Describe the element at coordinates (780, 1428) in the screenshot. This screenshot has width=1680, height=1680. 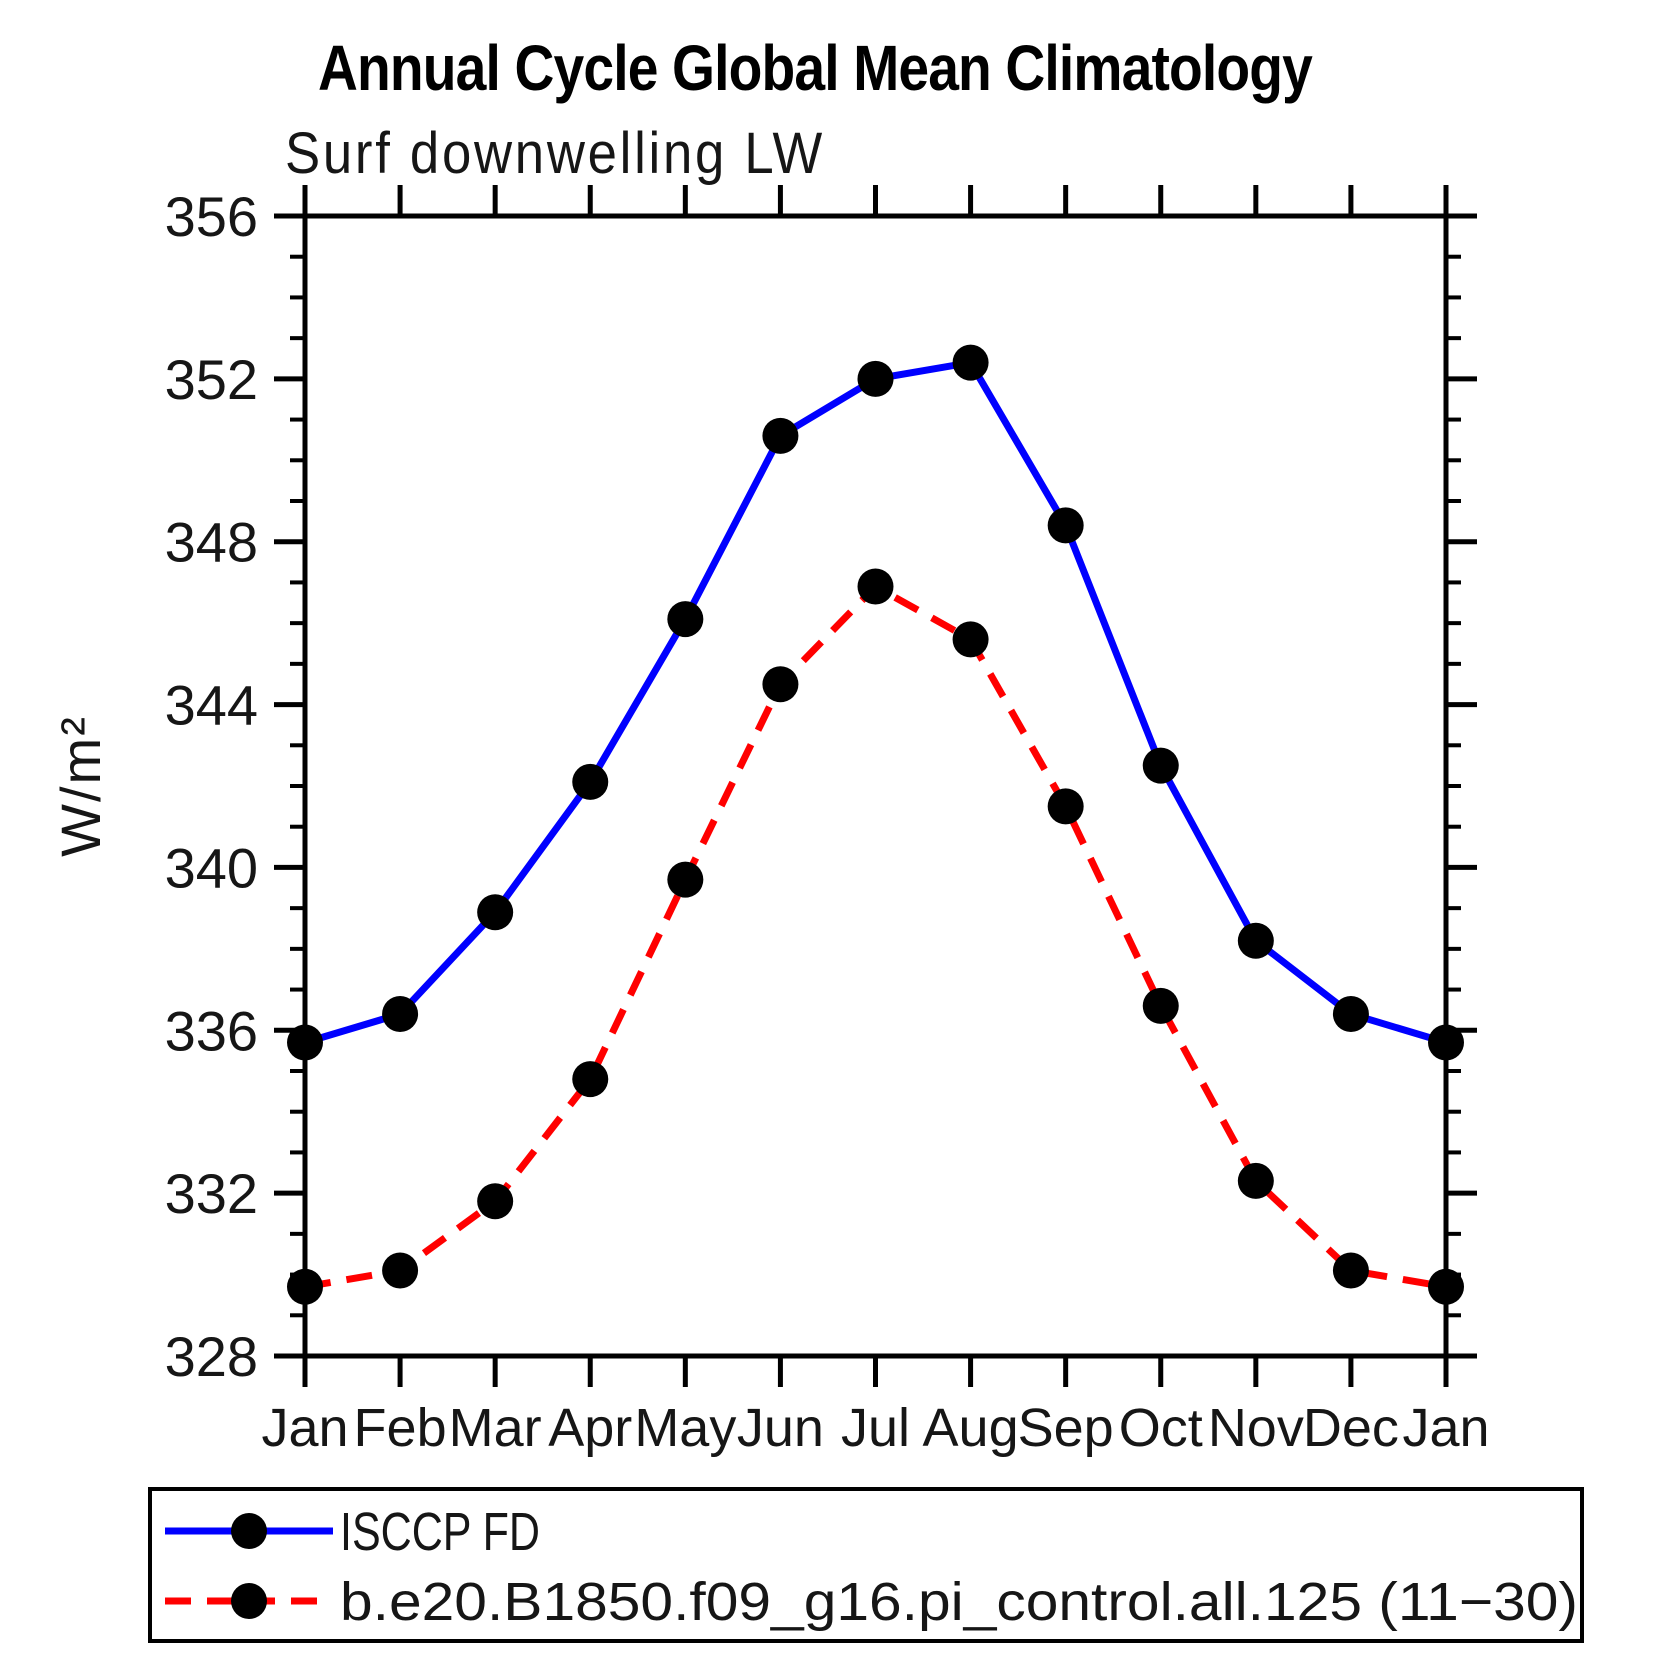
I see `x-tick-label: Jun` at that location.